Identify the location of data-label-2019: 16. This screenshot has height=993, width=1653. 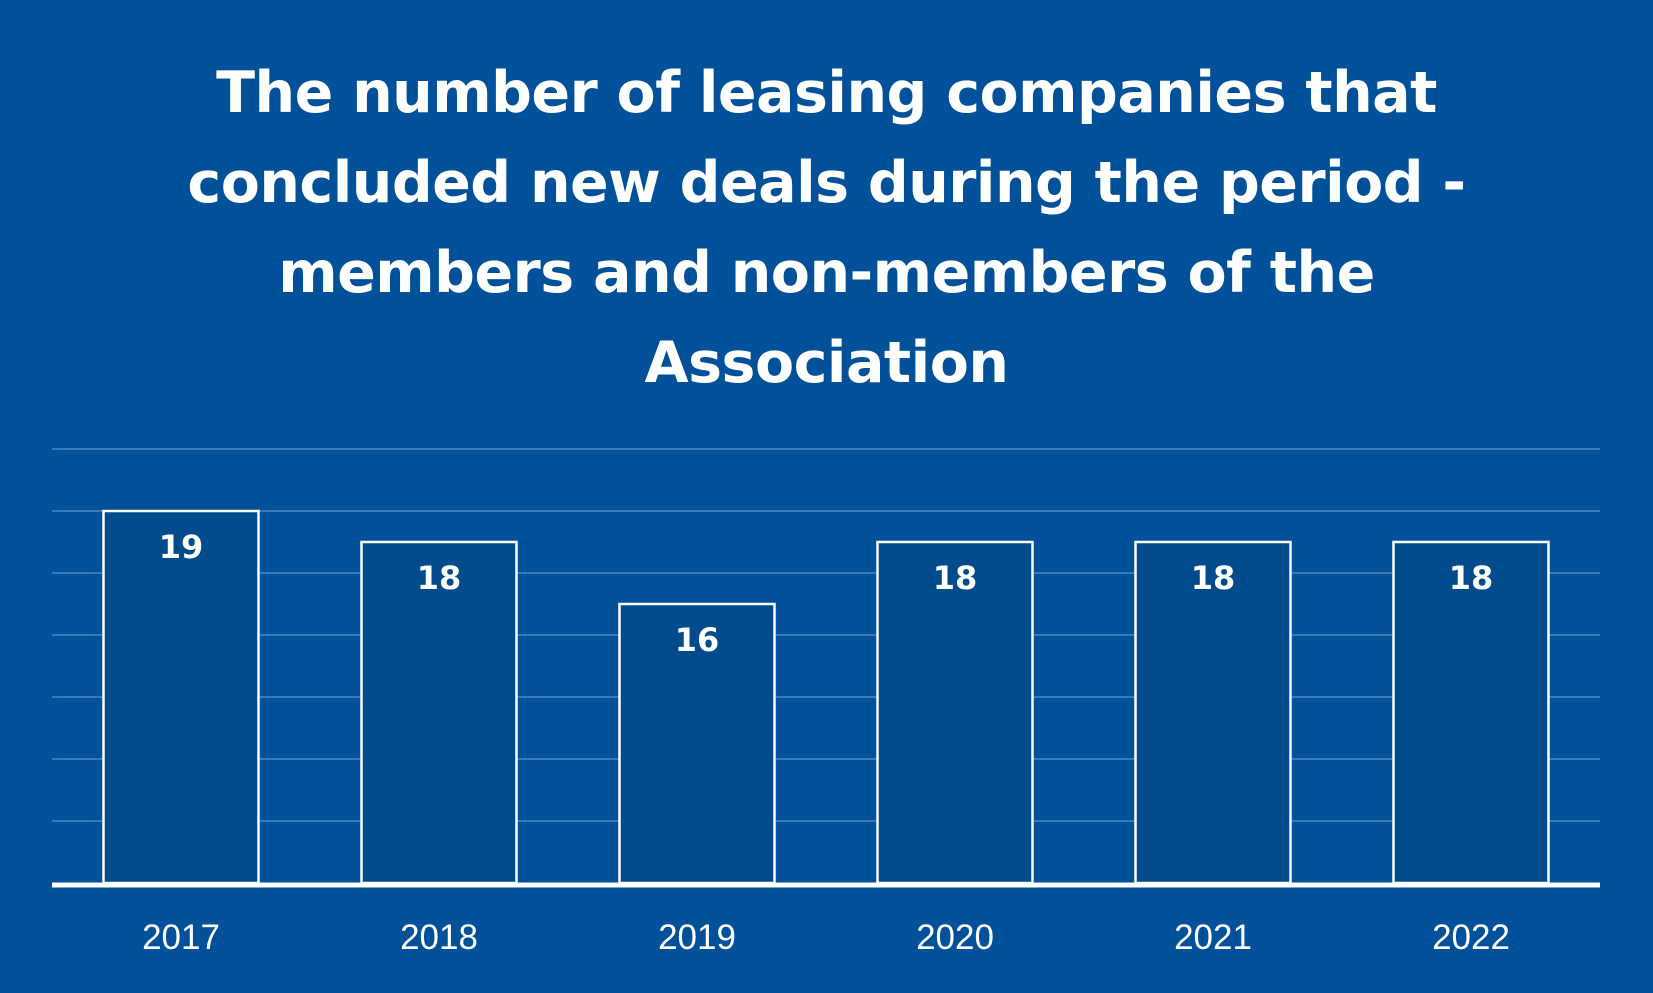
(697, 640).